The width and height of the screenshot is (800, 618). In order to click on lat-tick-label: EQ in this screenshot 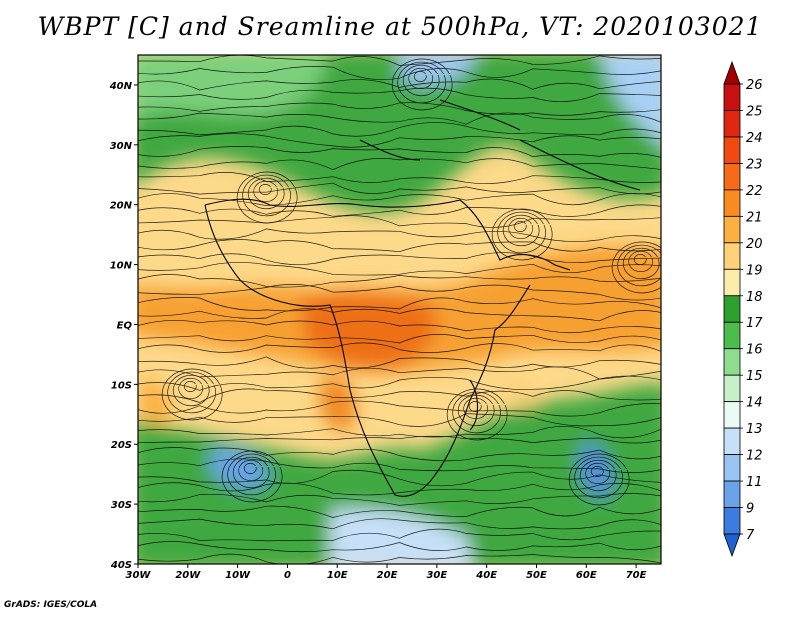, I will do `click(125, 325)`.